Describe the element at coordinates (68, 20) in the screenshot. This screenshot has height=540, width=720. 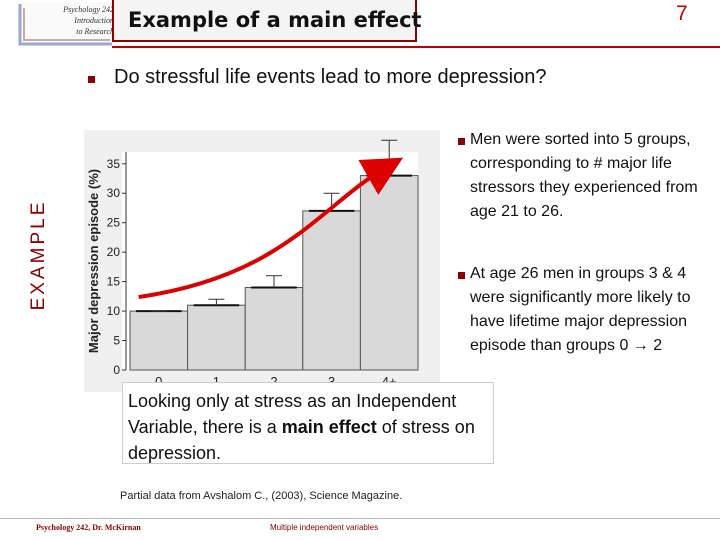
I see `logo-text: Psychology 242 Introduction to Research` at that location.